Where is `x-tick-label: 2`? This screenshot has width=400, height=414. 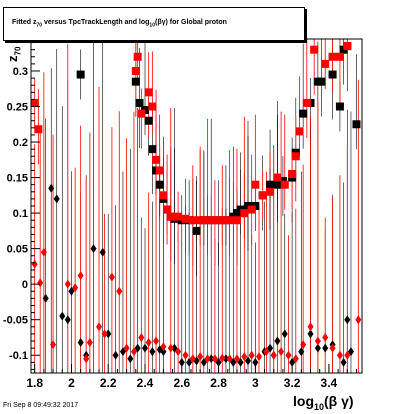 x-tick-label: 2 is located at coordinates (71, 383).